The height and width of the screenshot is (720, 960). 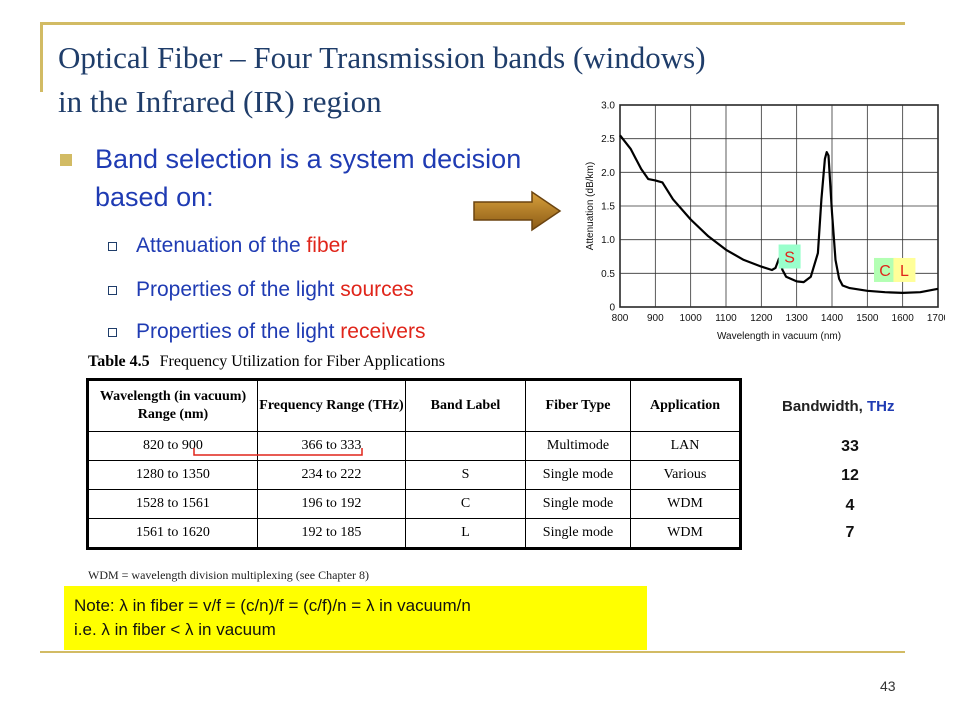 I want to click on band-label-text: C, so click(x=885, y=271).